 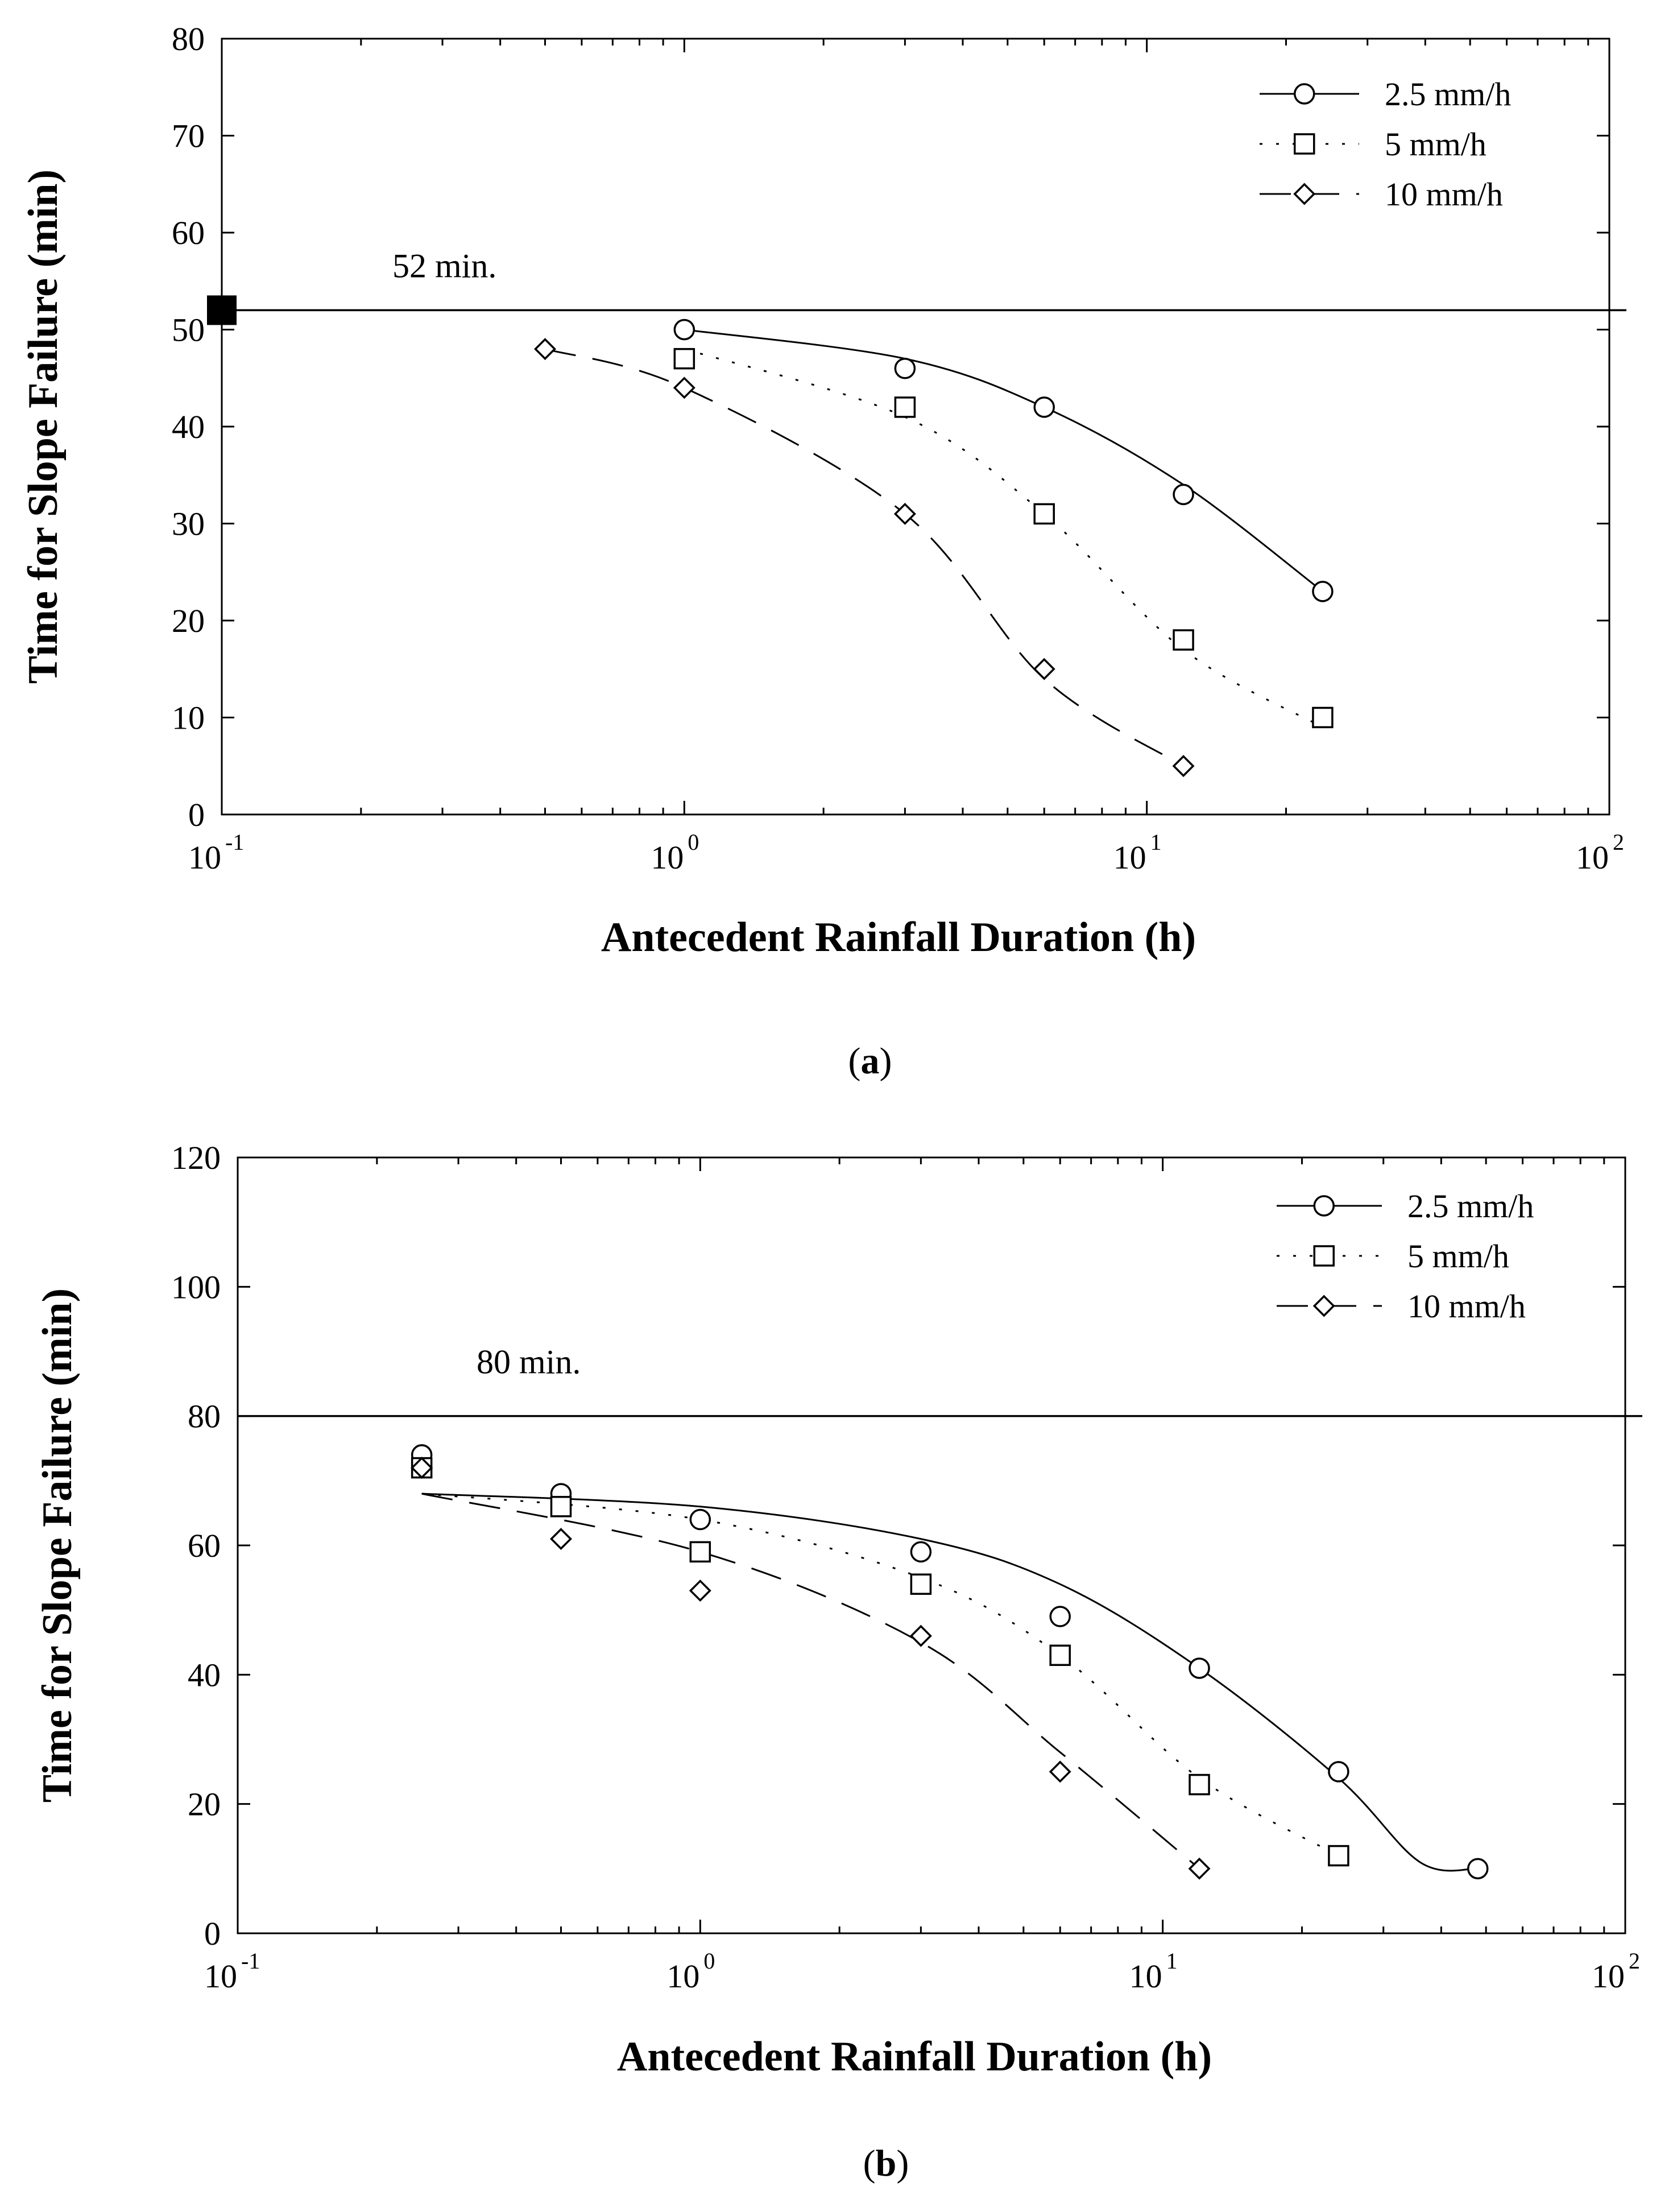 I want to click on y-tick-label: 30, so click(x=189, y=524).